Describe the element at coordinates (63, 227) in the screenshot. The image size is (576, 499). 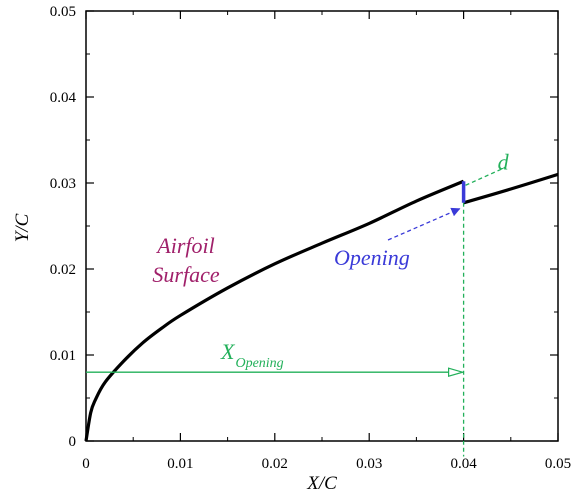
I see `y-tick-labels: 0 0.01 0.02 0.03 0.04 0.05` at that location.